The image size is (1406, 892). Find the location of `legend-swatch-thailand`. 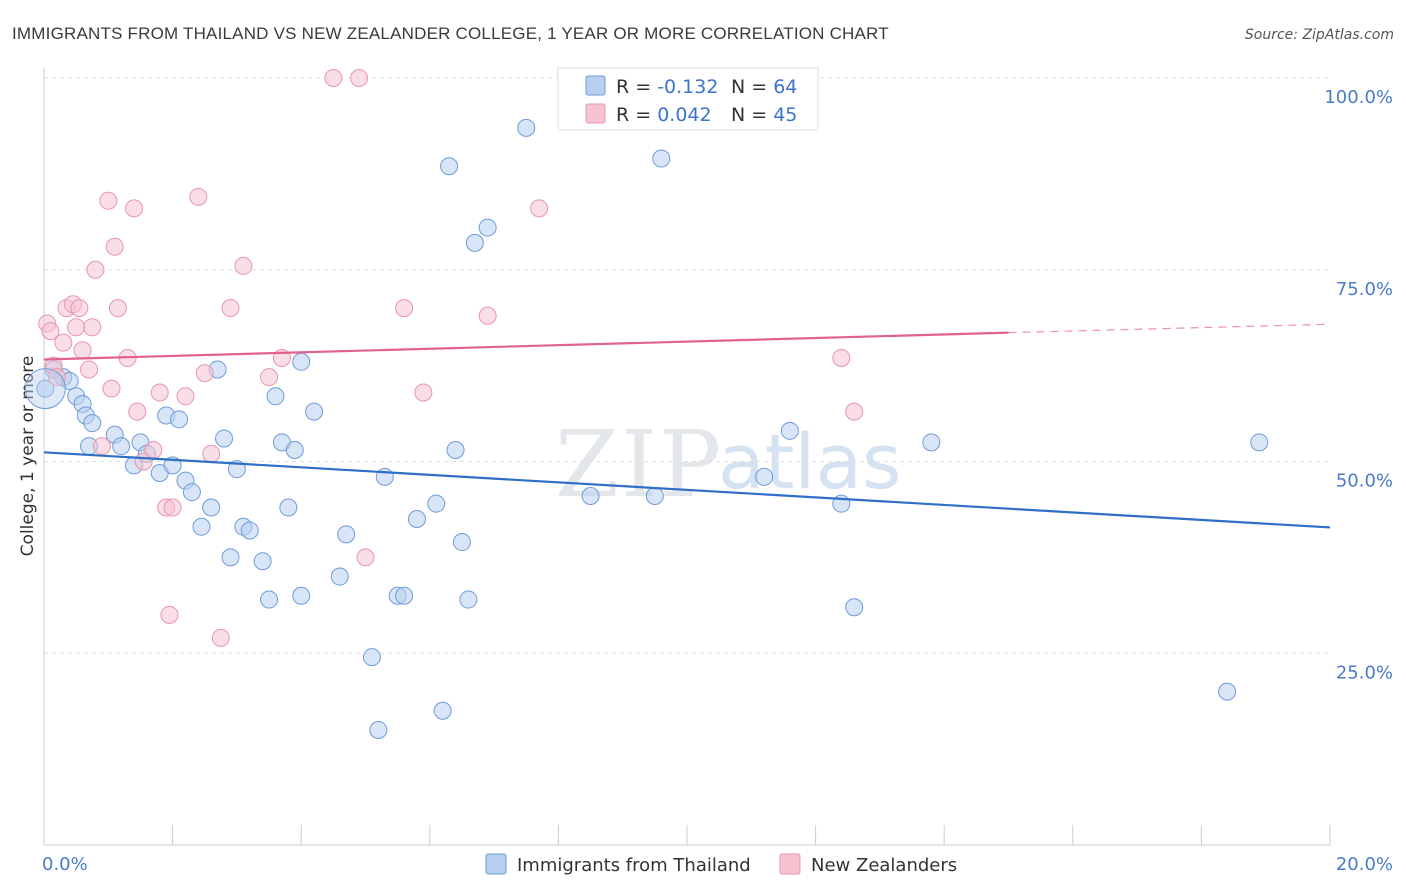

legend-swatch-thailand is located at coordinates (595, 85).